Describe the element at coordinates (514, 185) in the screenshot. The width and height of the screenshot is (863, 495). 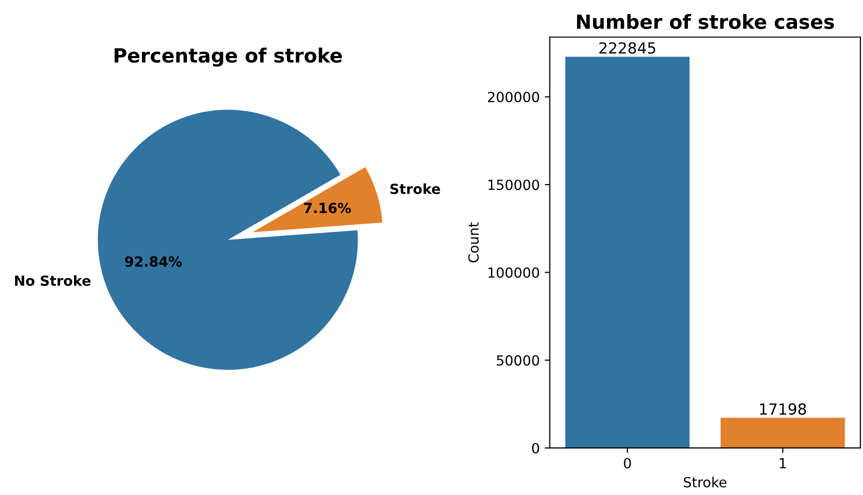
I see `y-tick-label: 150000` at that location.